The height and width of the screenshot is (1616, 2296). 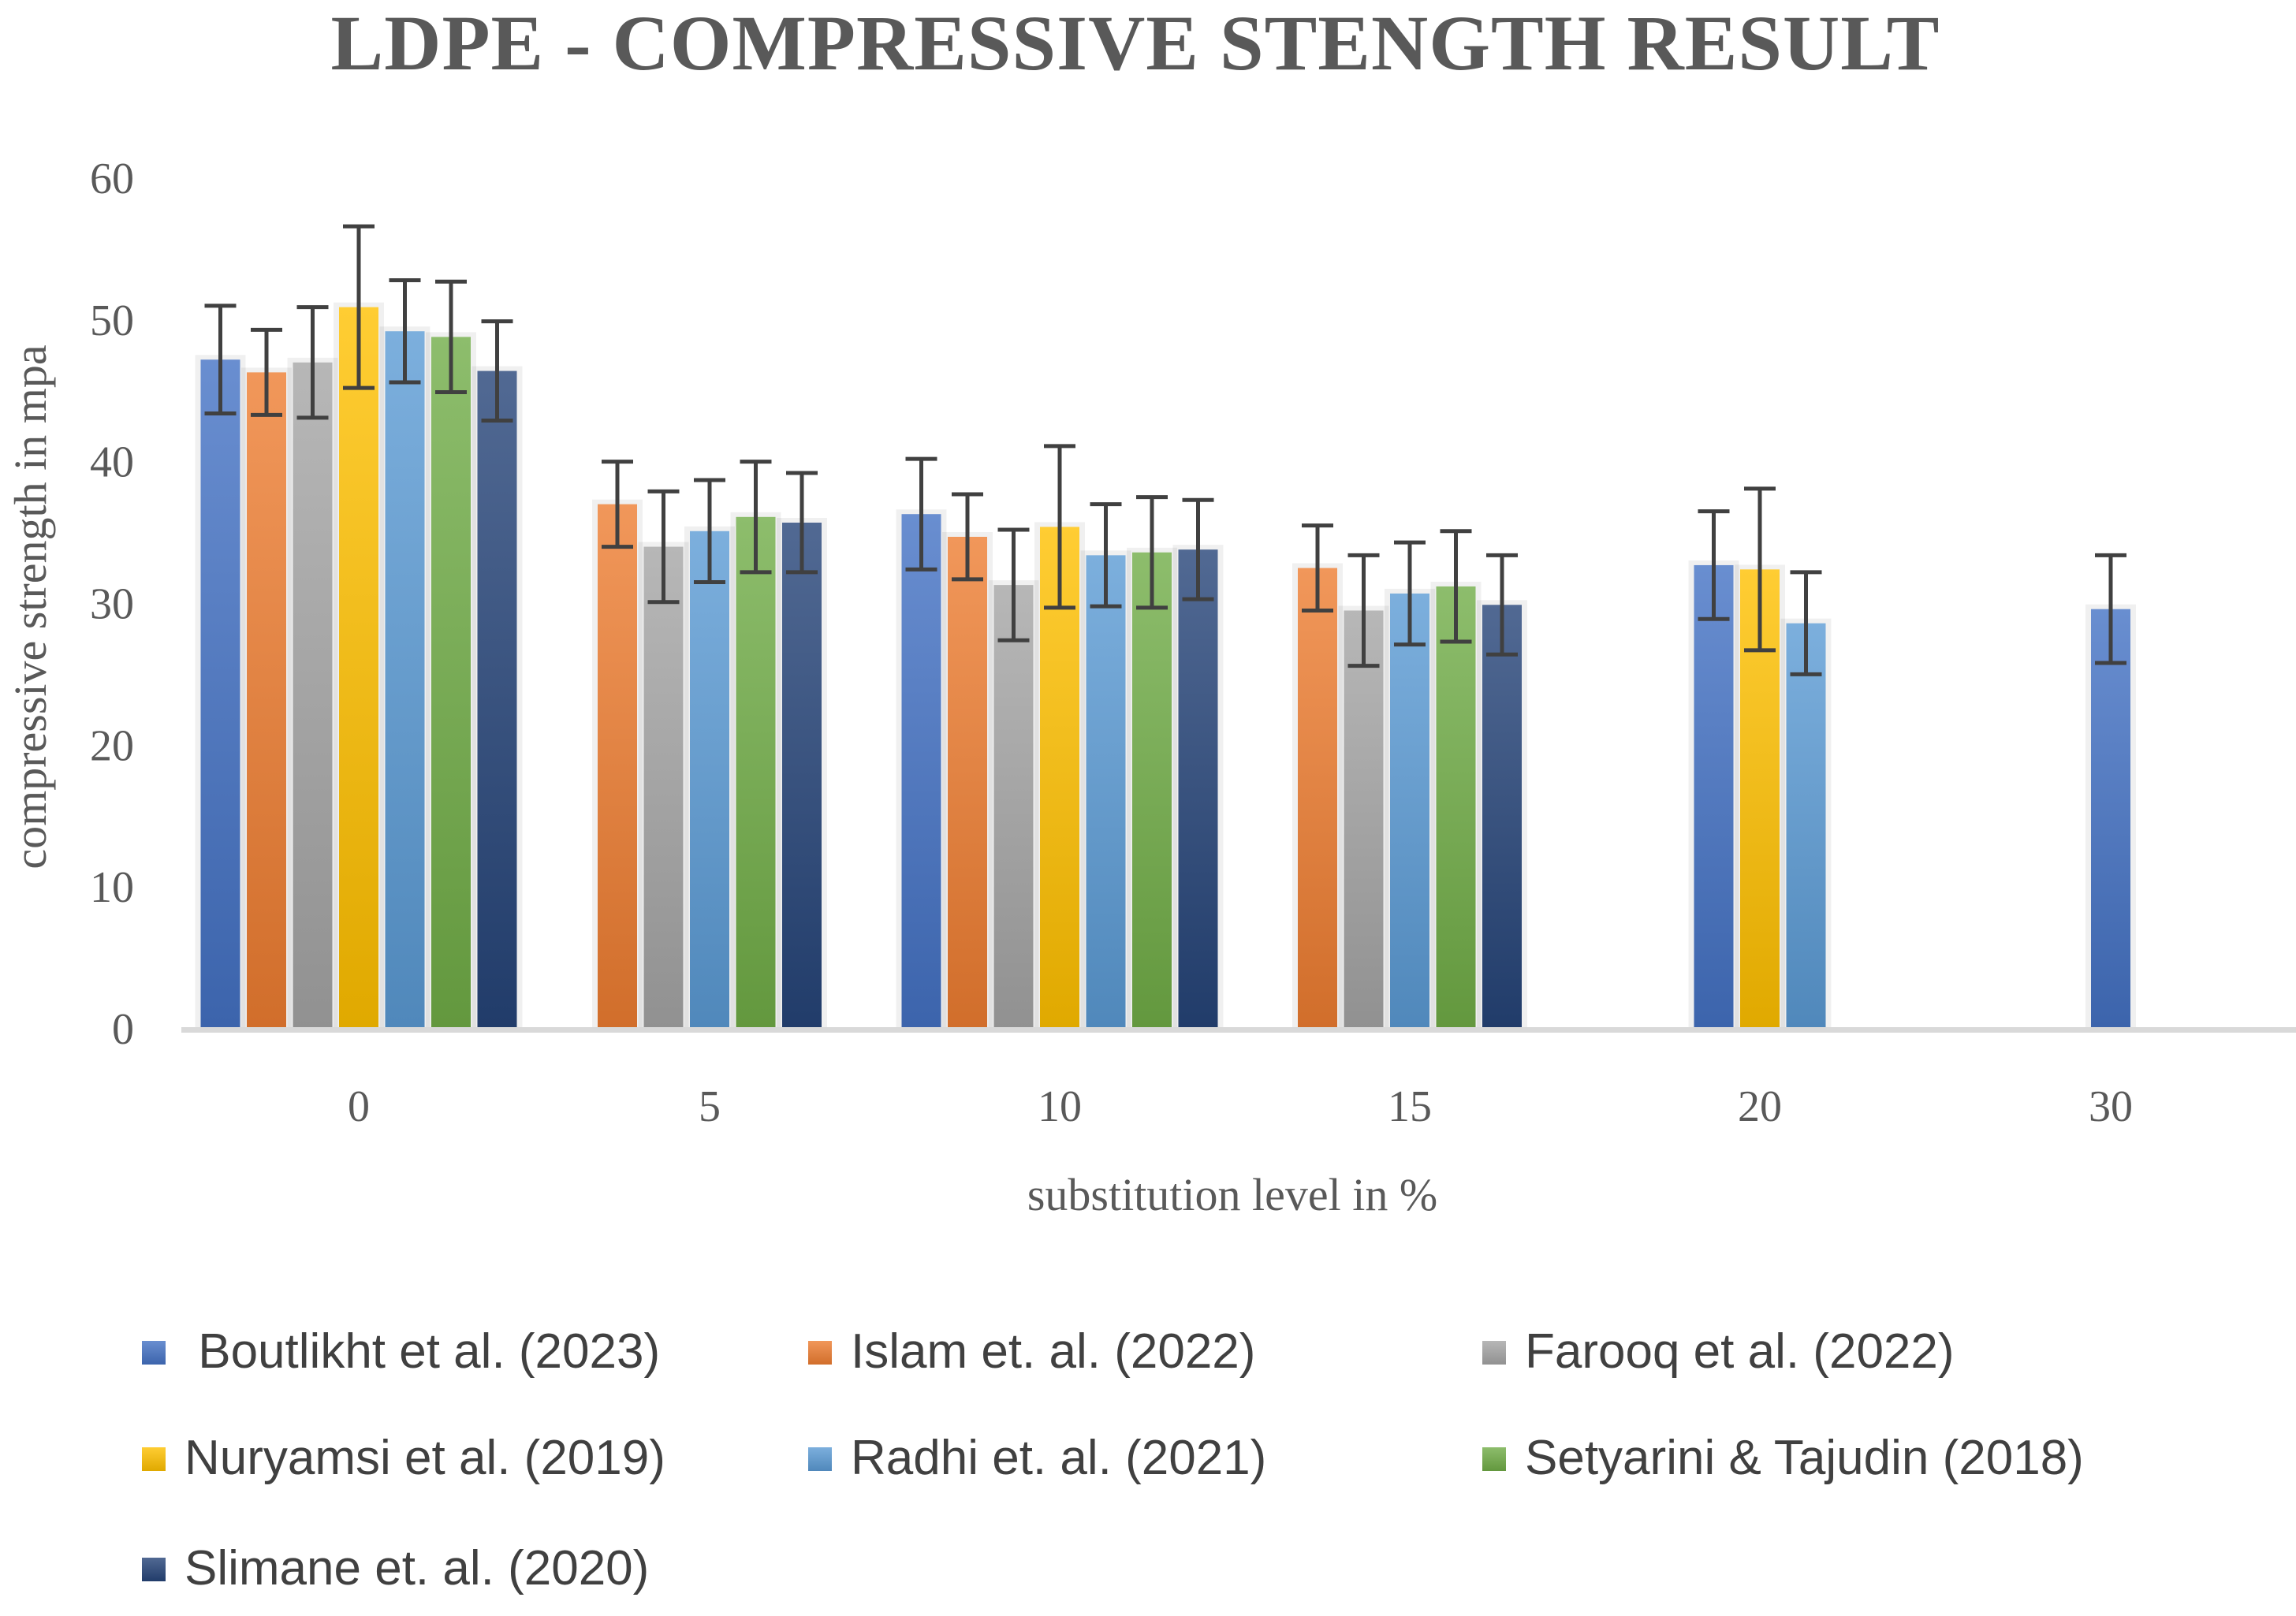 I want to click on x-tick-label: 20, so click(x=1760, y=1106).